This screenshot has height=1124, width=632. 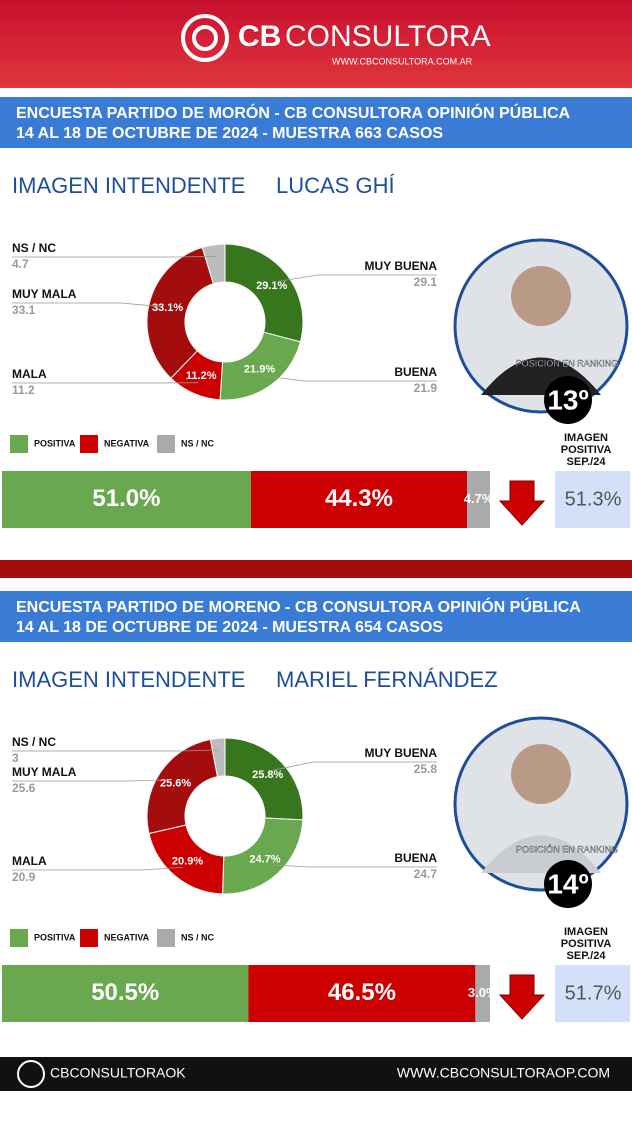 I want to click on header-band, so click(x=316, y=44).